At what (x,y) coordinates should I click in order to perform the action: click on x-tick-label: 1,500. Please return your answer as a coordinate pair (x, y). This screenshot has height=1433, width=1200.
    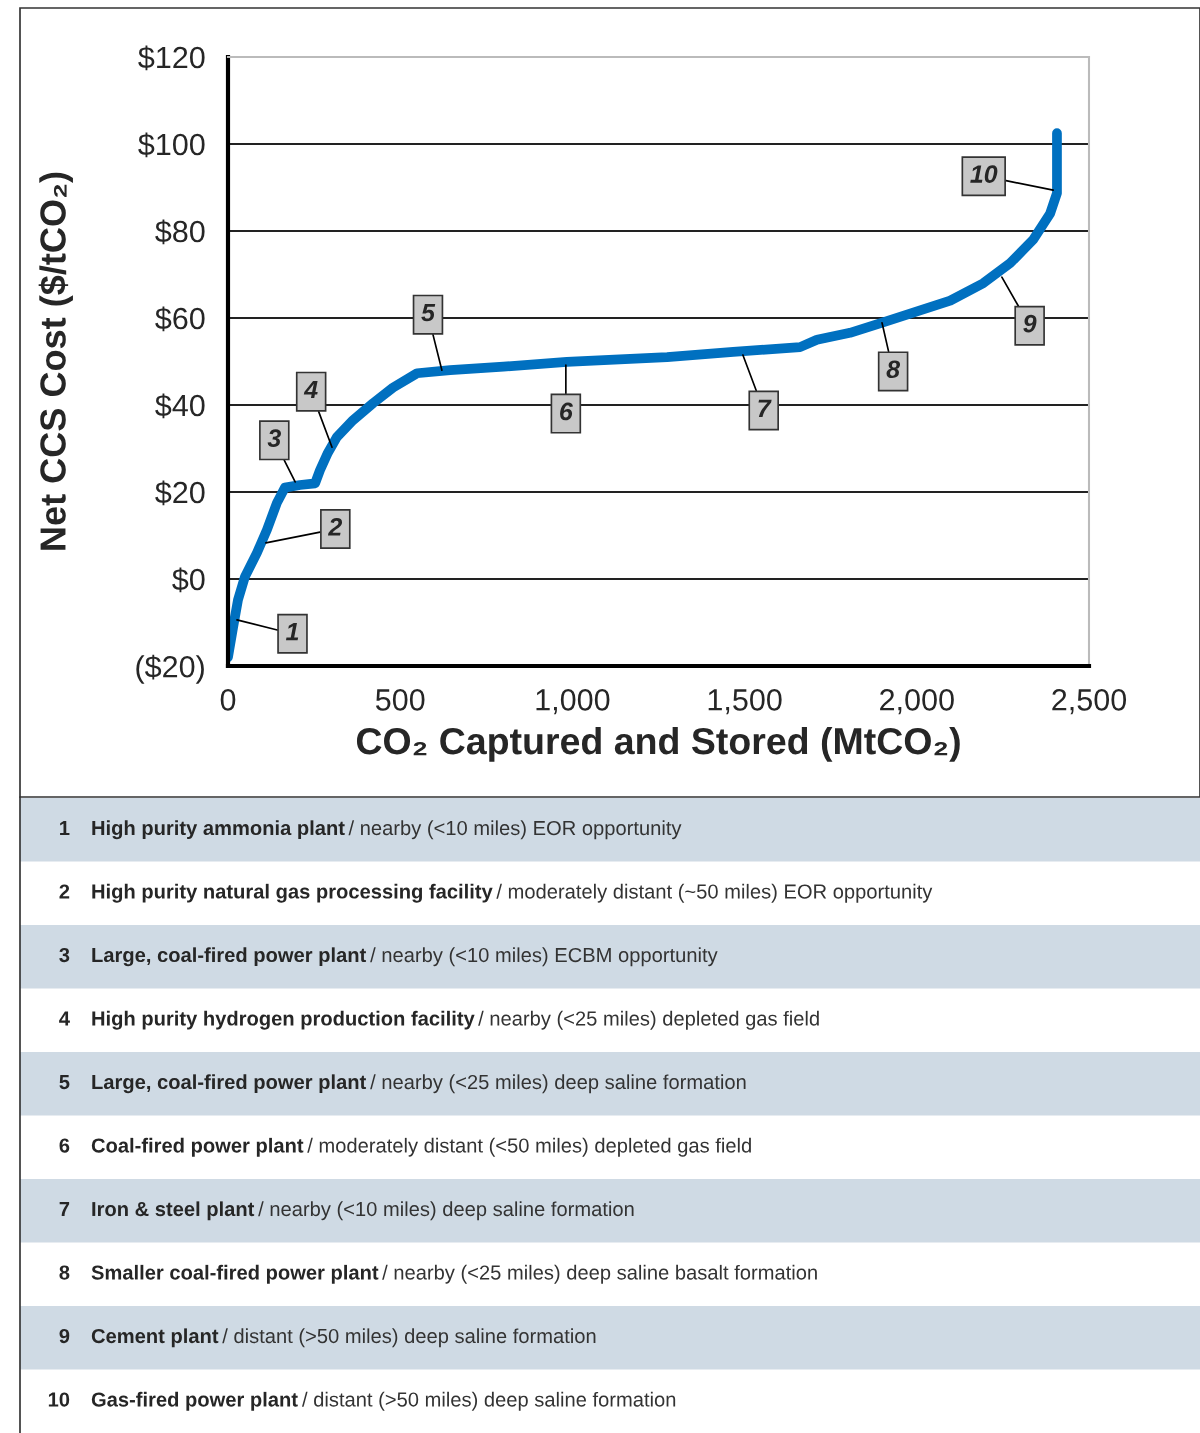
    Looking at the image, I should click on (745, 702).